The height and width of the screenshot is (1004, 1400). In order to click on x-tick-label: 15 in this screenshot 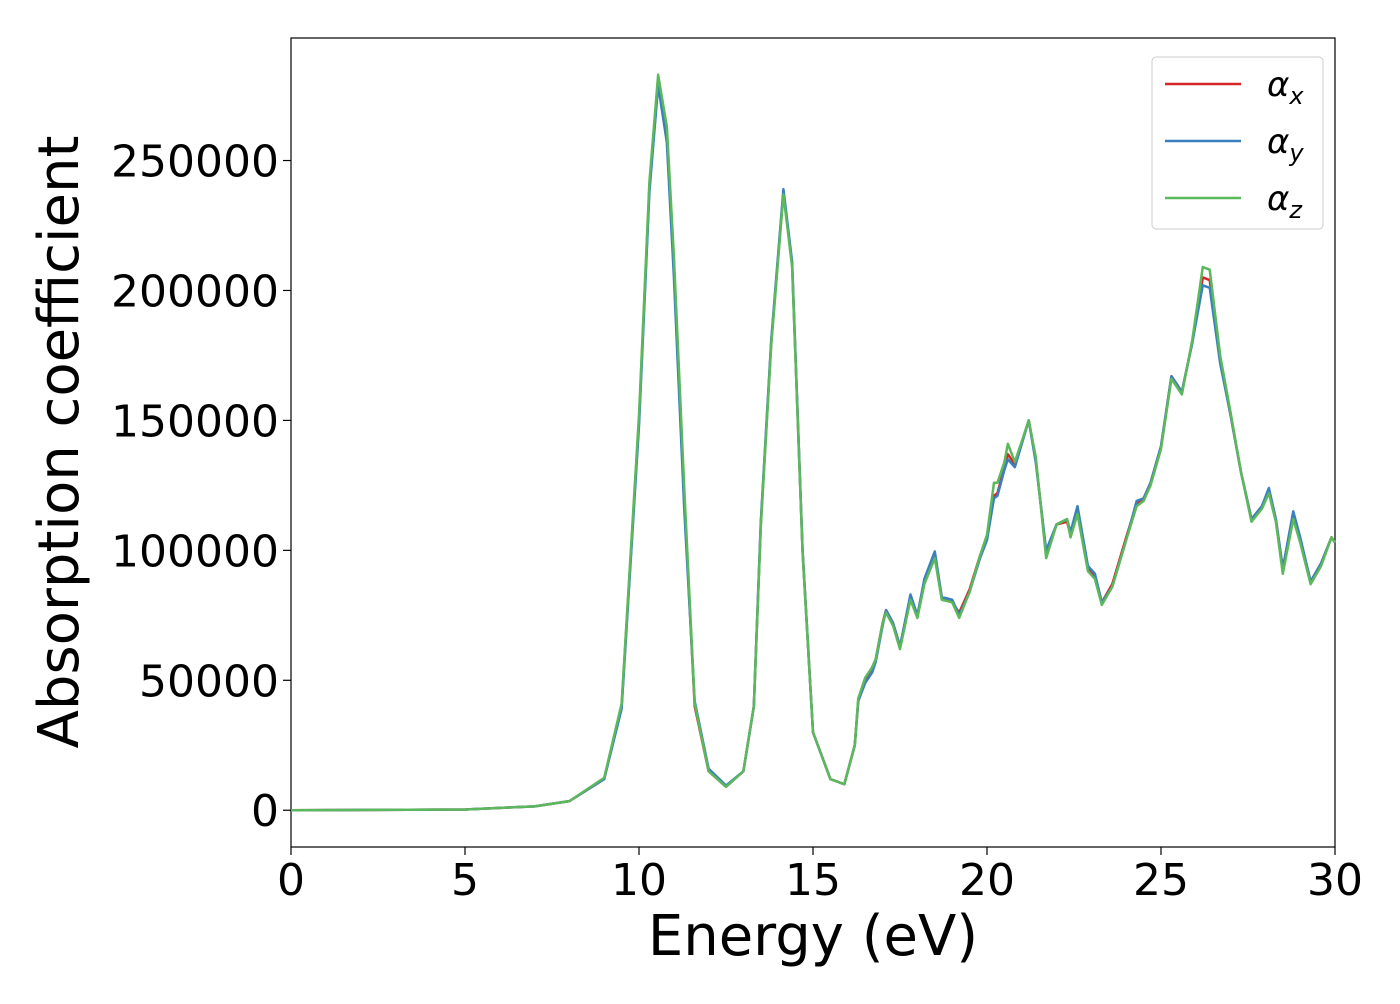, I will do `click(813, 880)`.